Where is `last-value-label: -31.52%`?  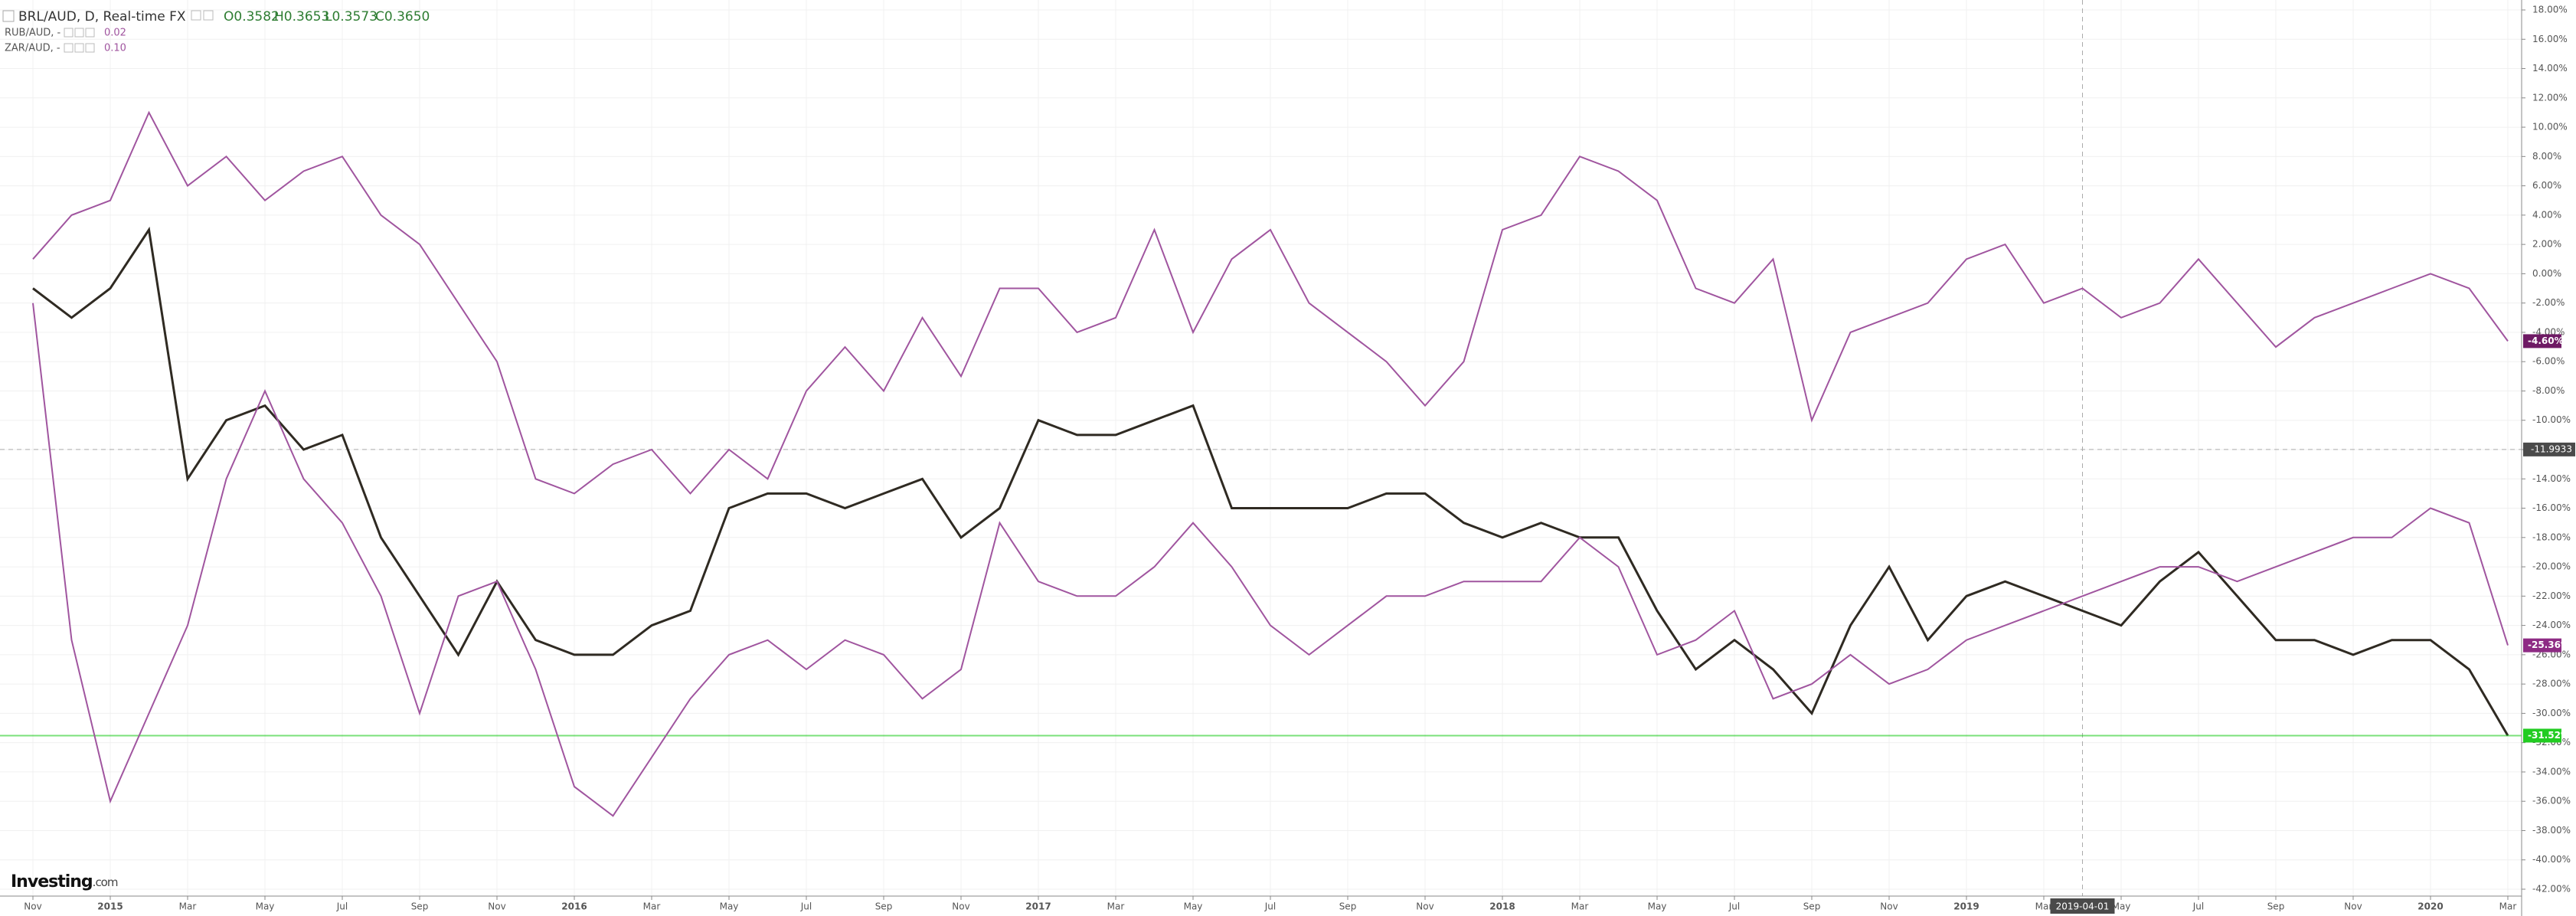
last-value-label: -31.52% is located at coordinates (2549, 736).